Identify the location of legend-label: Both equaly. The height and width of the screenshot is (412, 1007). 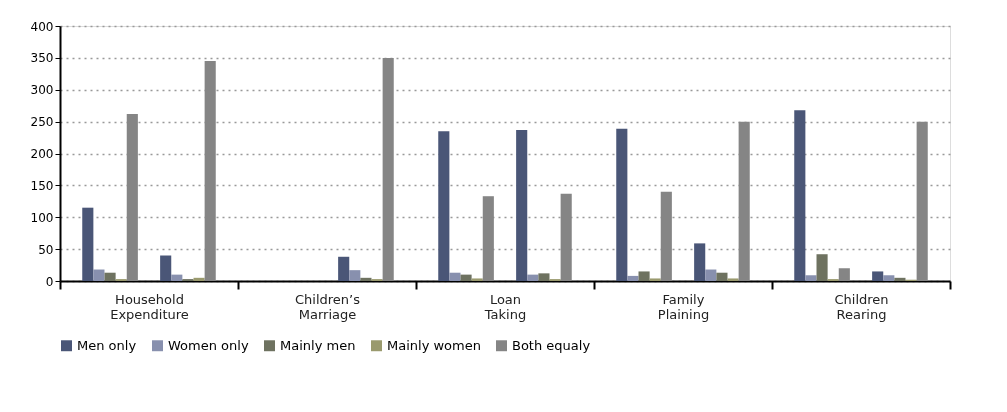
(551, 345).